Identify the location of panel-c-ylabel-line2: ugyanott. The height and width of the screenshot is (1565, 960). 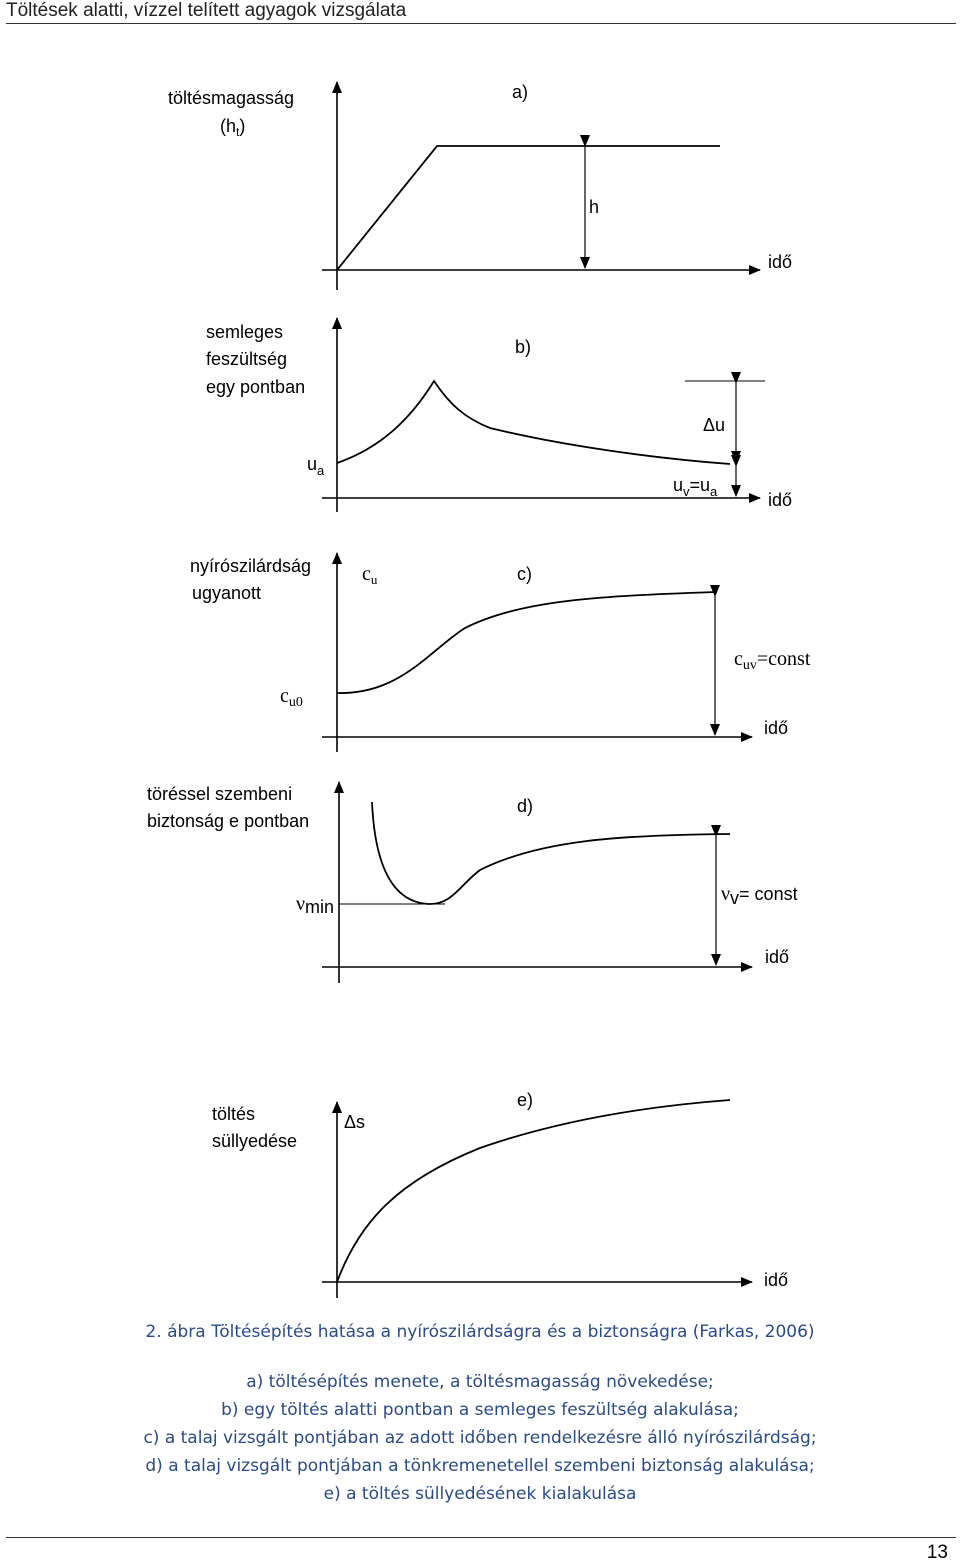
(226, 593).